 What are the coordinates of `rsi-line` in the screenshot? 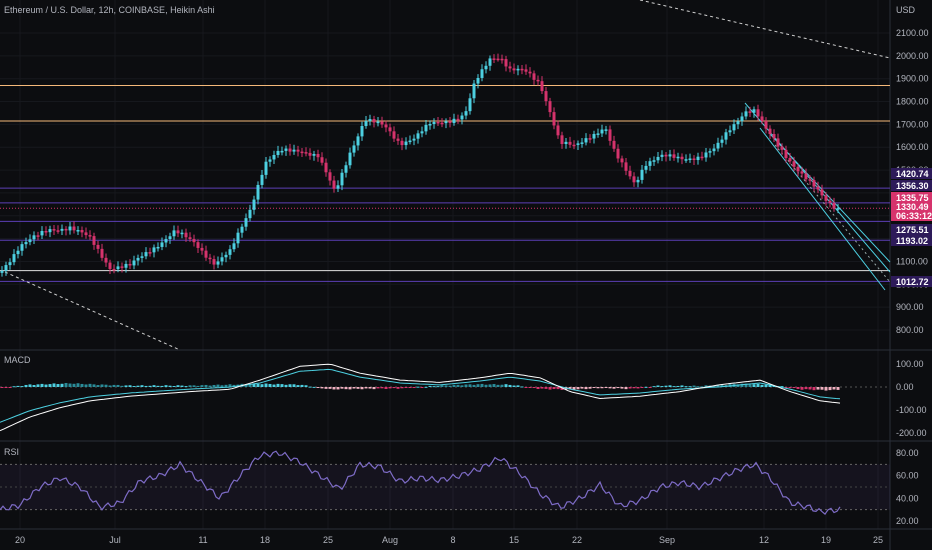 It's located at (420, 482).